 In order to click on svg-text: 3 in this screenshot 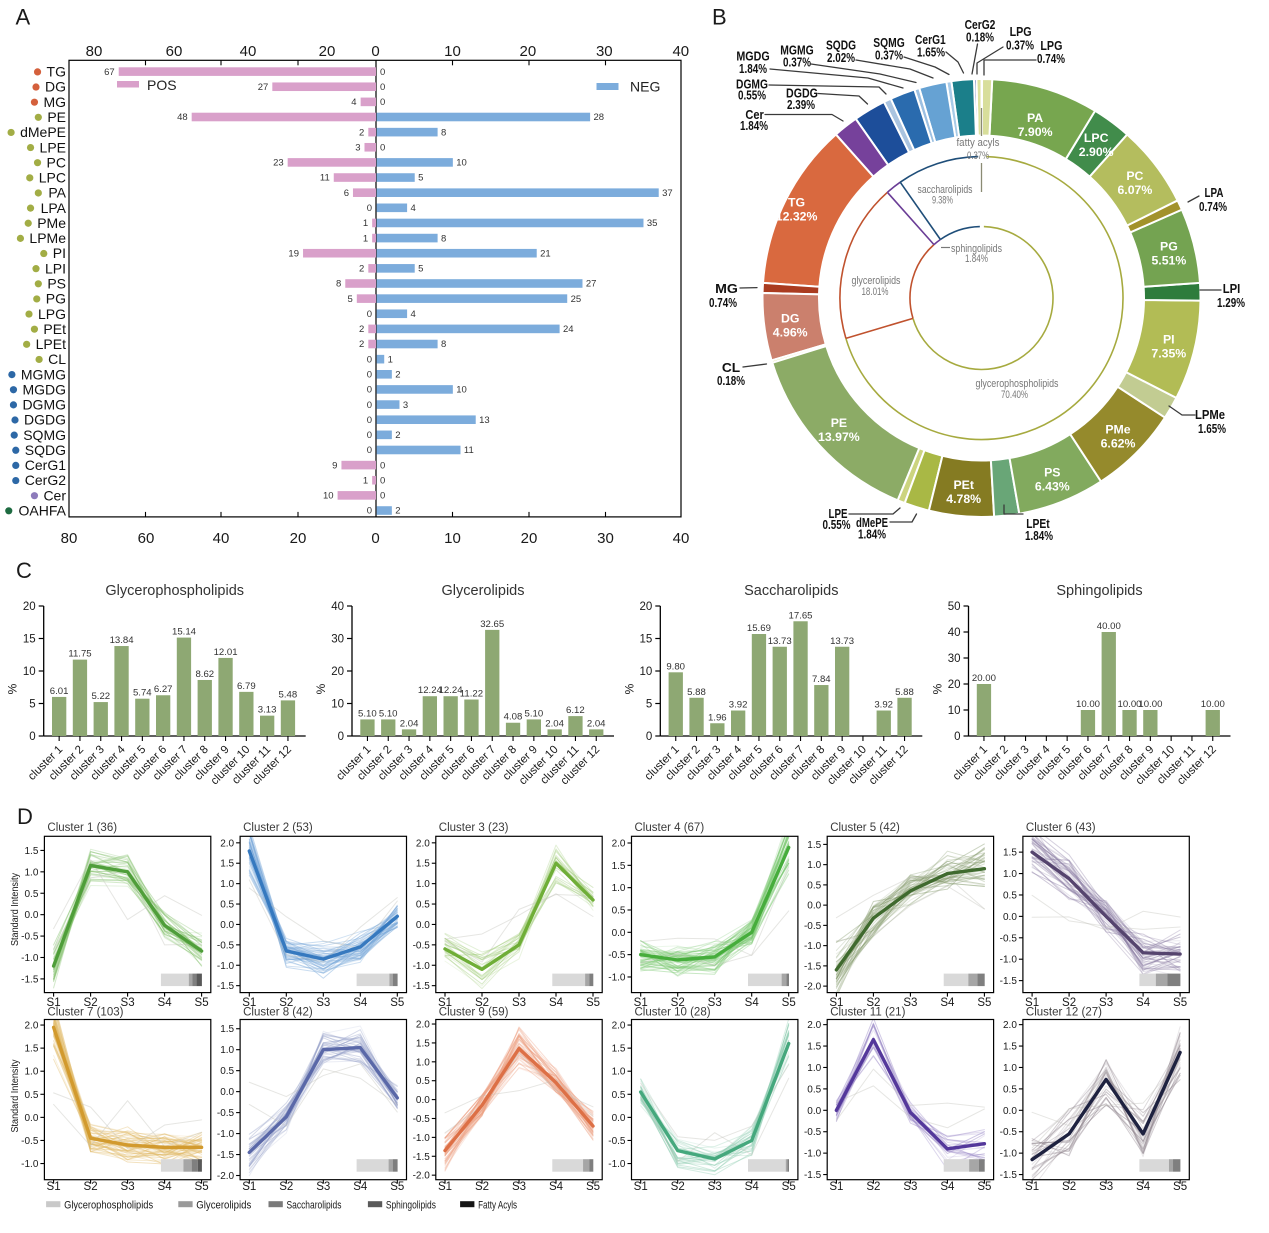, I will do `click(357, 148)`.